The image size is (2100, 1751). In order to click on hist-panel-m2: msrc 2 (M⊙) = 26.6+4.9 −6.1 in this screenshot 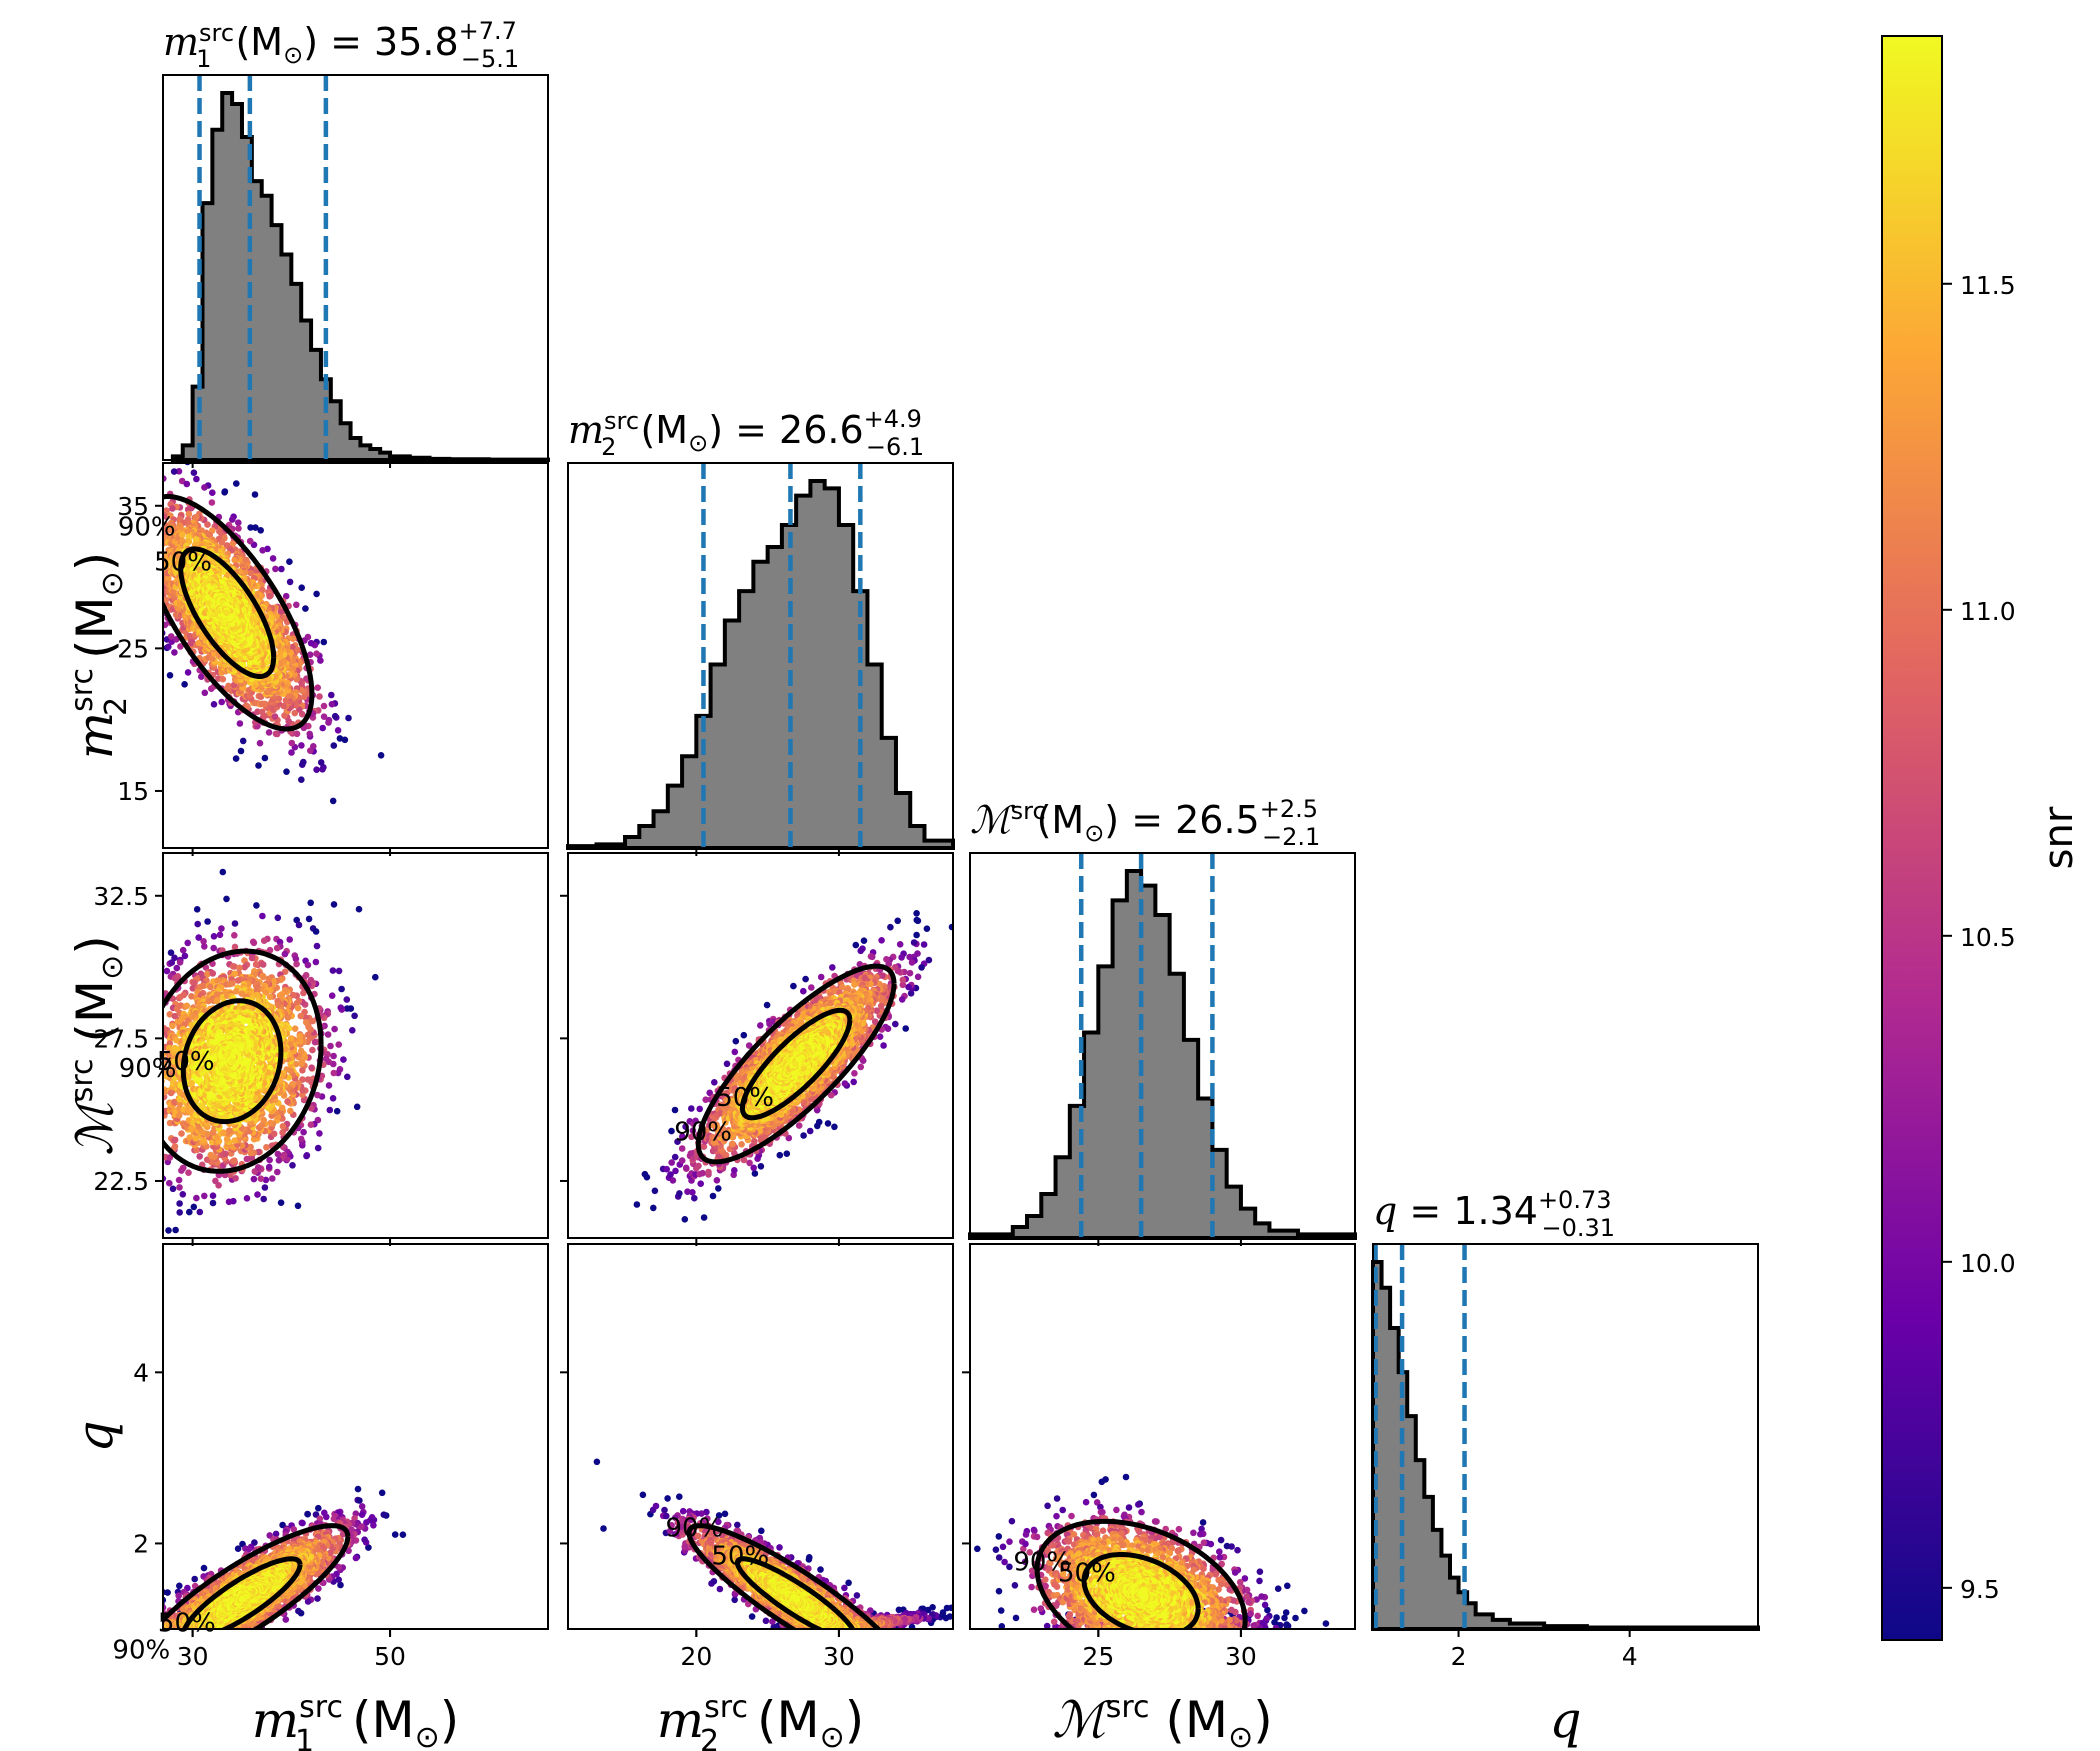, I will do `click(760, 630)`.